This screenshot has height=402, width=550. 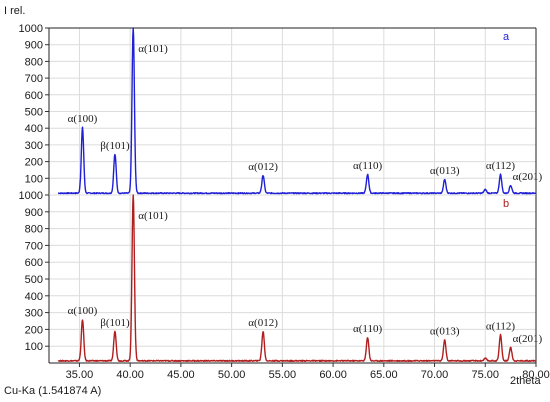 What do you see at coordinates (232, 375) in the screenshot?
I see `x-tick-label: 50.00` at bounding box center [232, 375].